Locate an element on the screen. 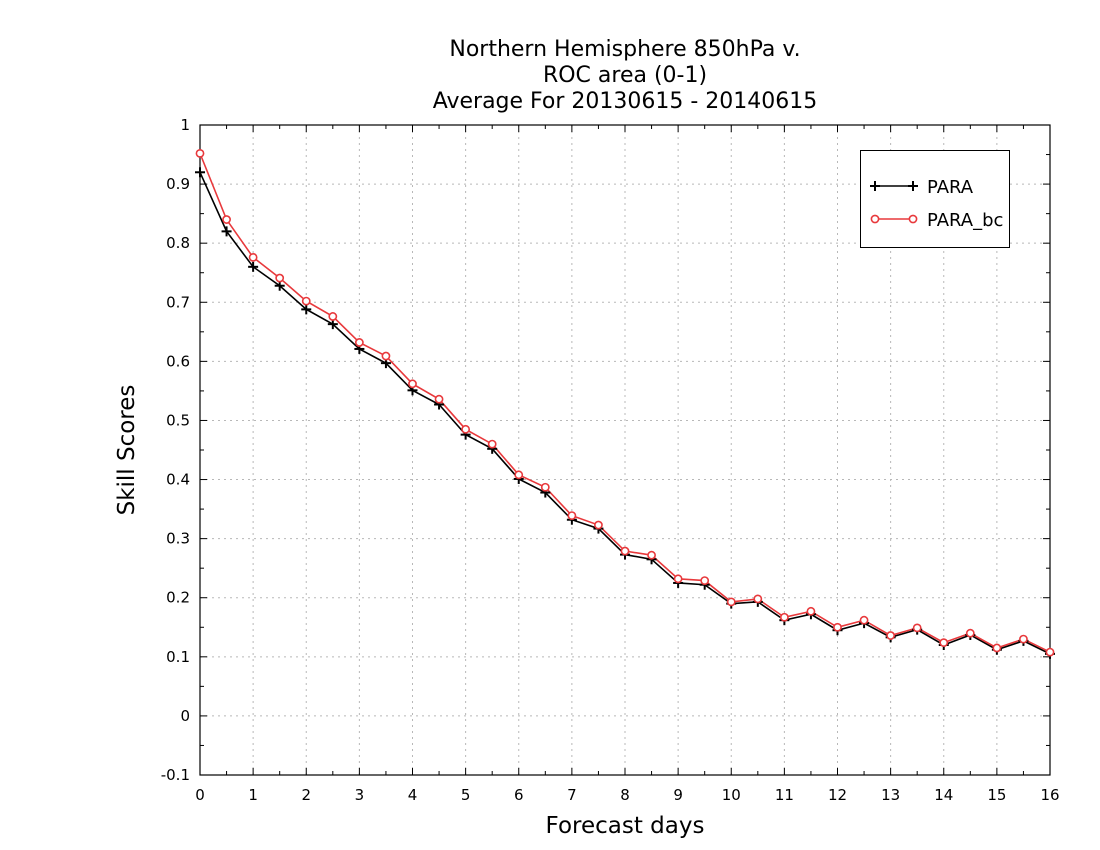  legend-label: PARA is located at coordinates (950, 187).